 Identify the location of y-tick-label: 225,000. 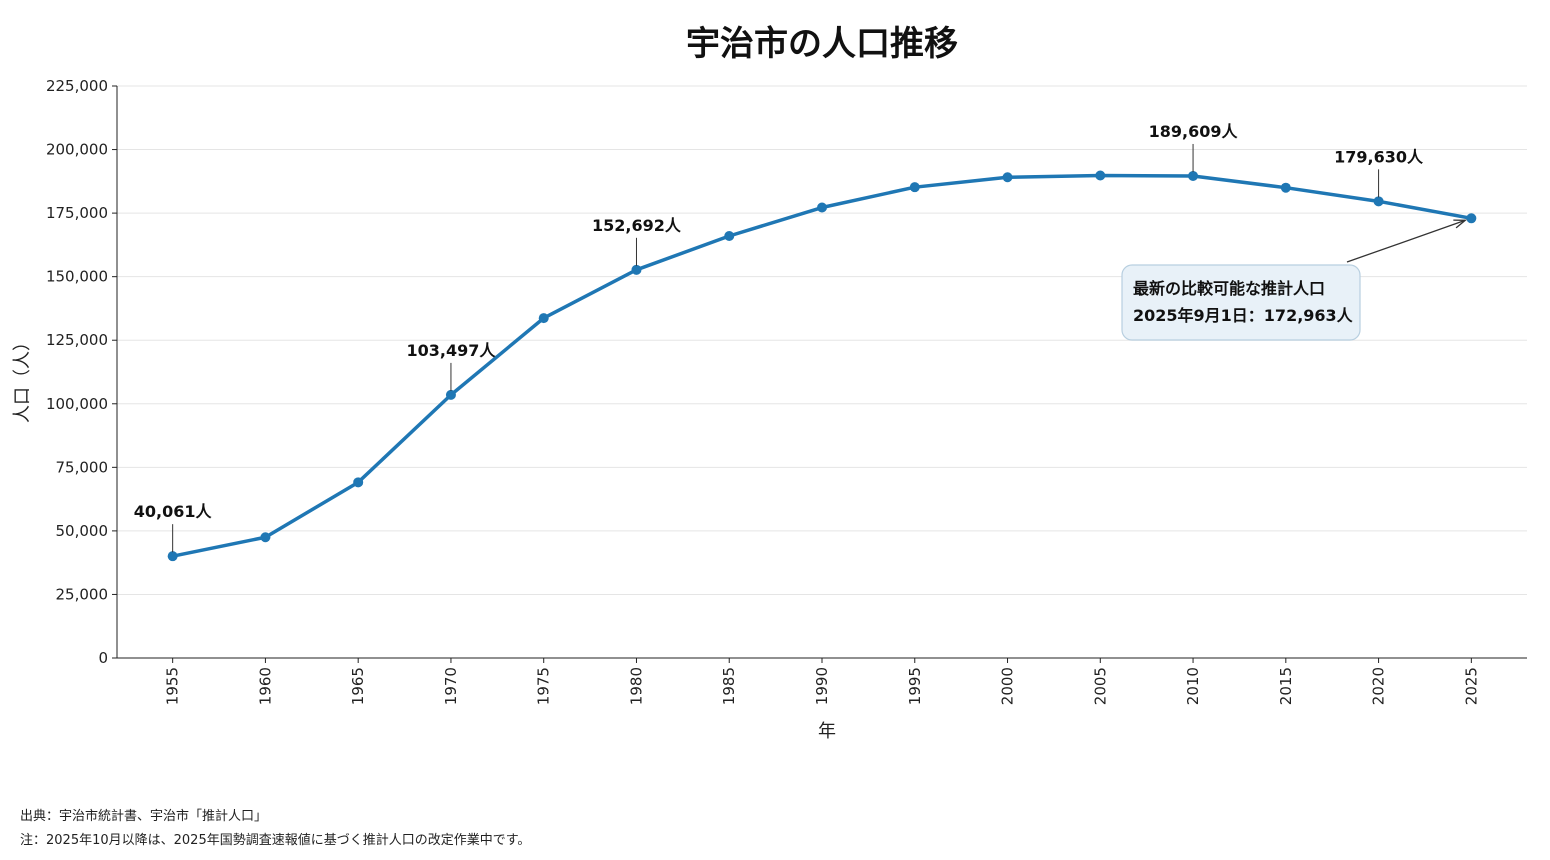
(77, 86).